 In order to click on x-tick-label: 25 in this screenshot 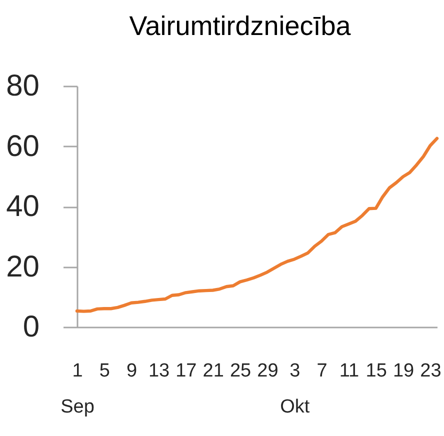, I will do `click(241, 371)`.